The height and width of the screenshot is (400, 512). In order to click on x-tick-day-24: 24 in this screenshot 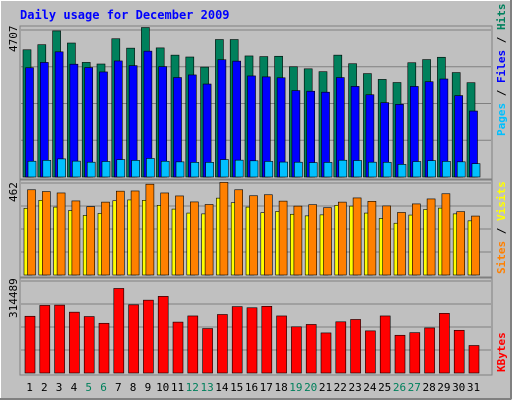, I will do `click(370, 387)`.